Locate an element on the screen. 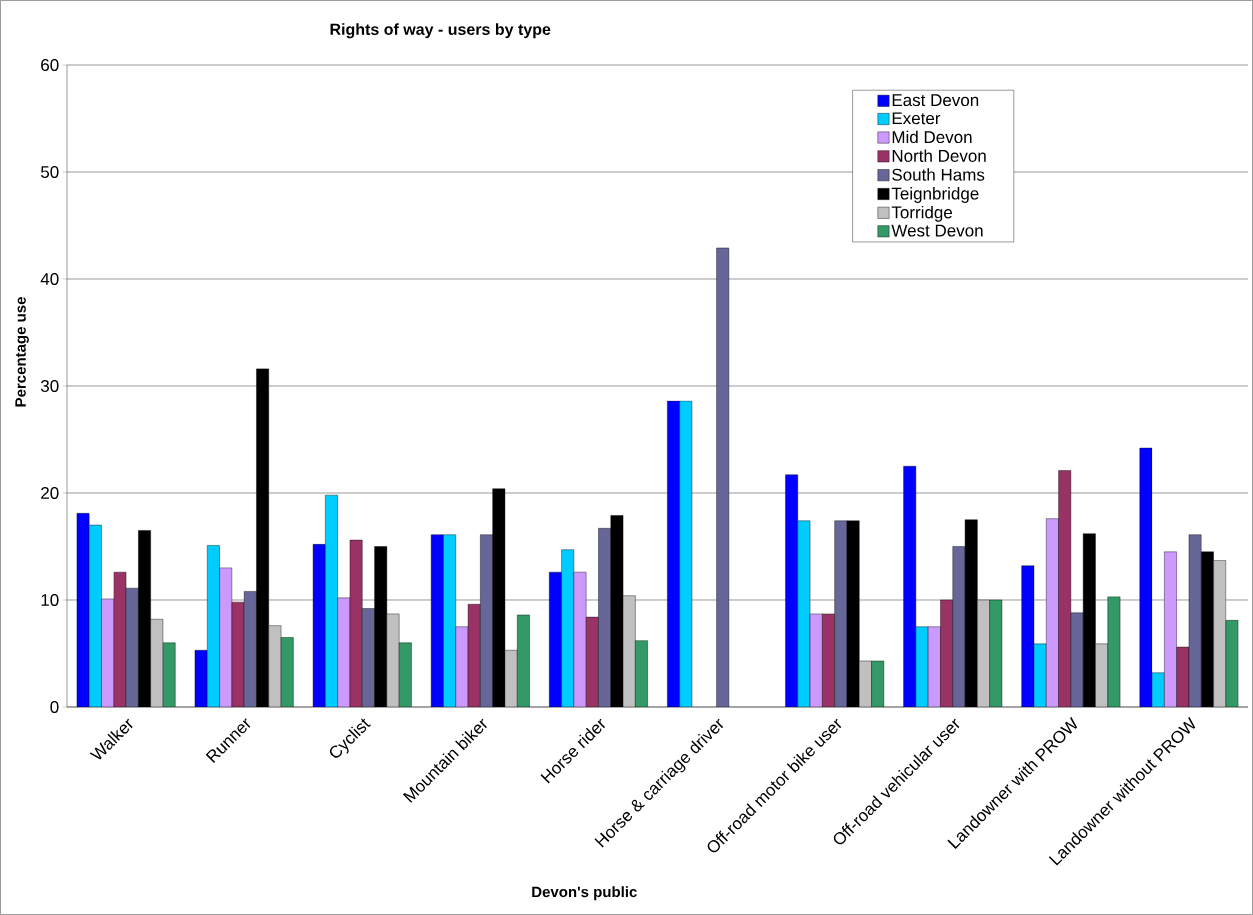 Image resolution: width=1253 pixels, height=915 pixels. x-axis-title: Devon's public is located at coordinates (584, 893).